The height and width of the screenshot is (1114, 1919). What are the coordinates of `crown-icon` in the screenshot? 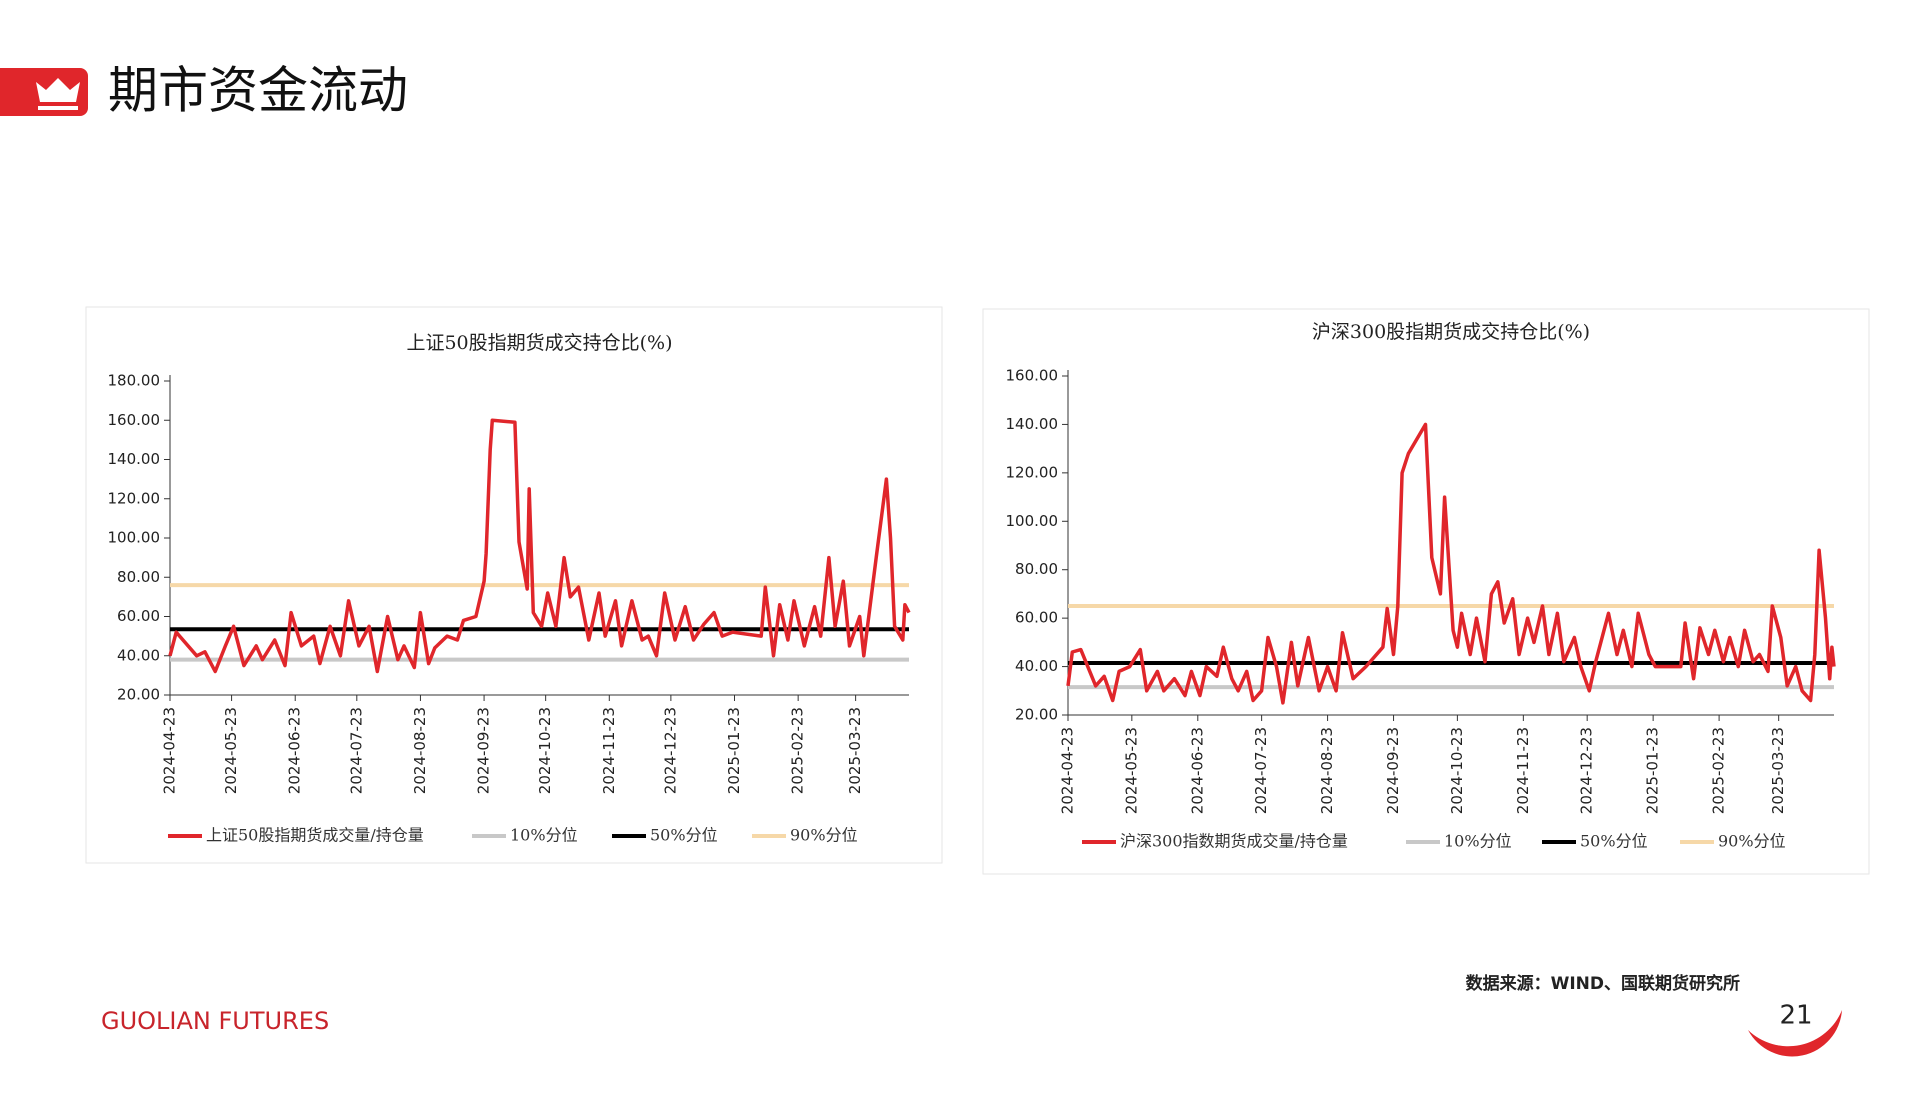 It's located at (58, 94).